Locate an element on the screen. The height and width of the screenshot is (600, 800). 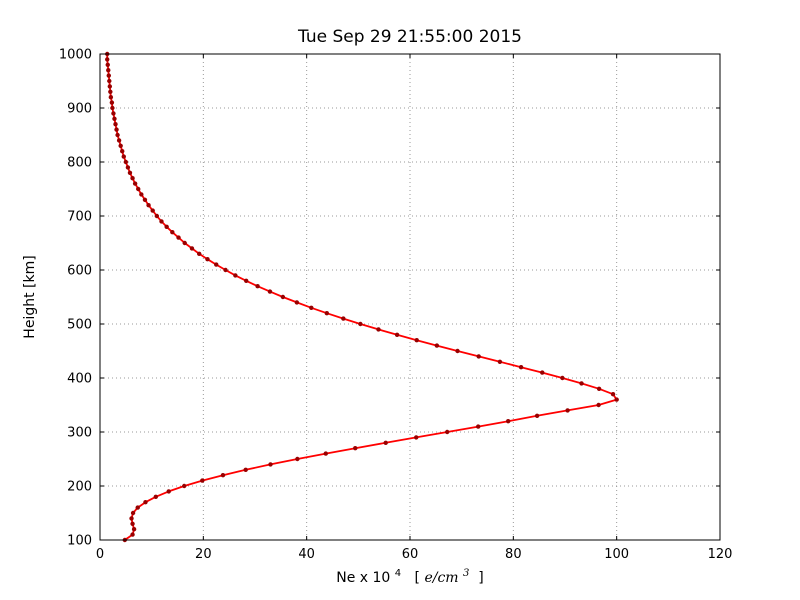
x-tick-label: 80 is located at coordinates (513, 554).